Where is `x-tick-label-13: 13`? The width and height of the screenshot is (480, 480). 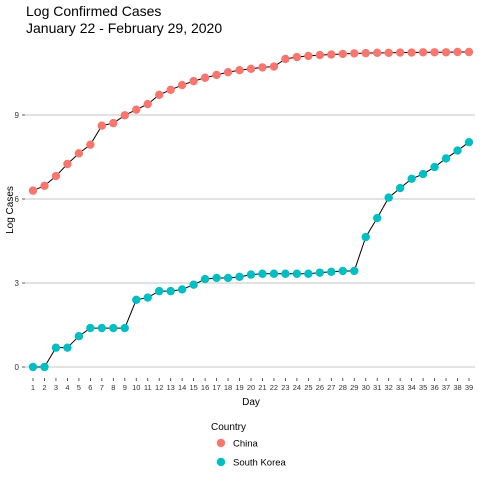 x-tick-label-13: 13 is located at coordinates (171, 387).